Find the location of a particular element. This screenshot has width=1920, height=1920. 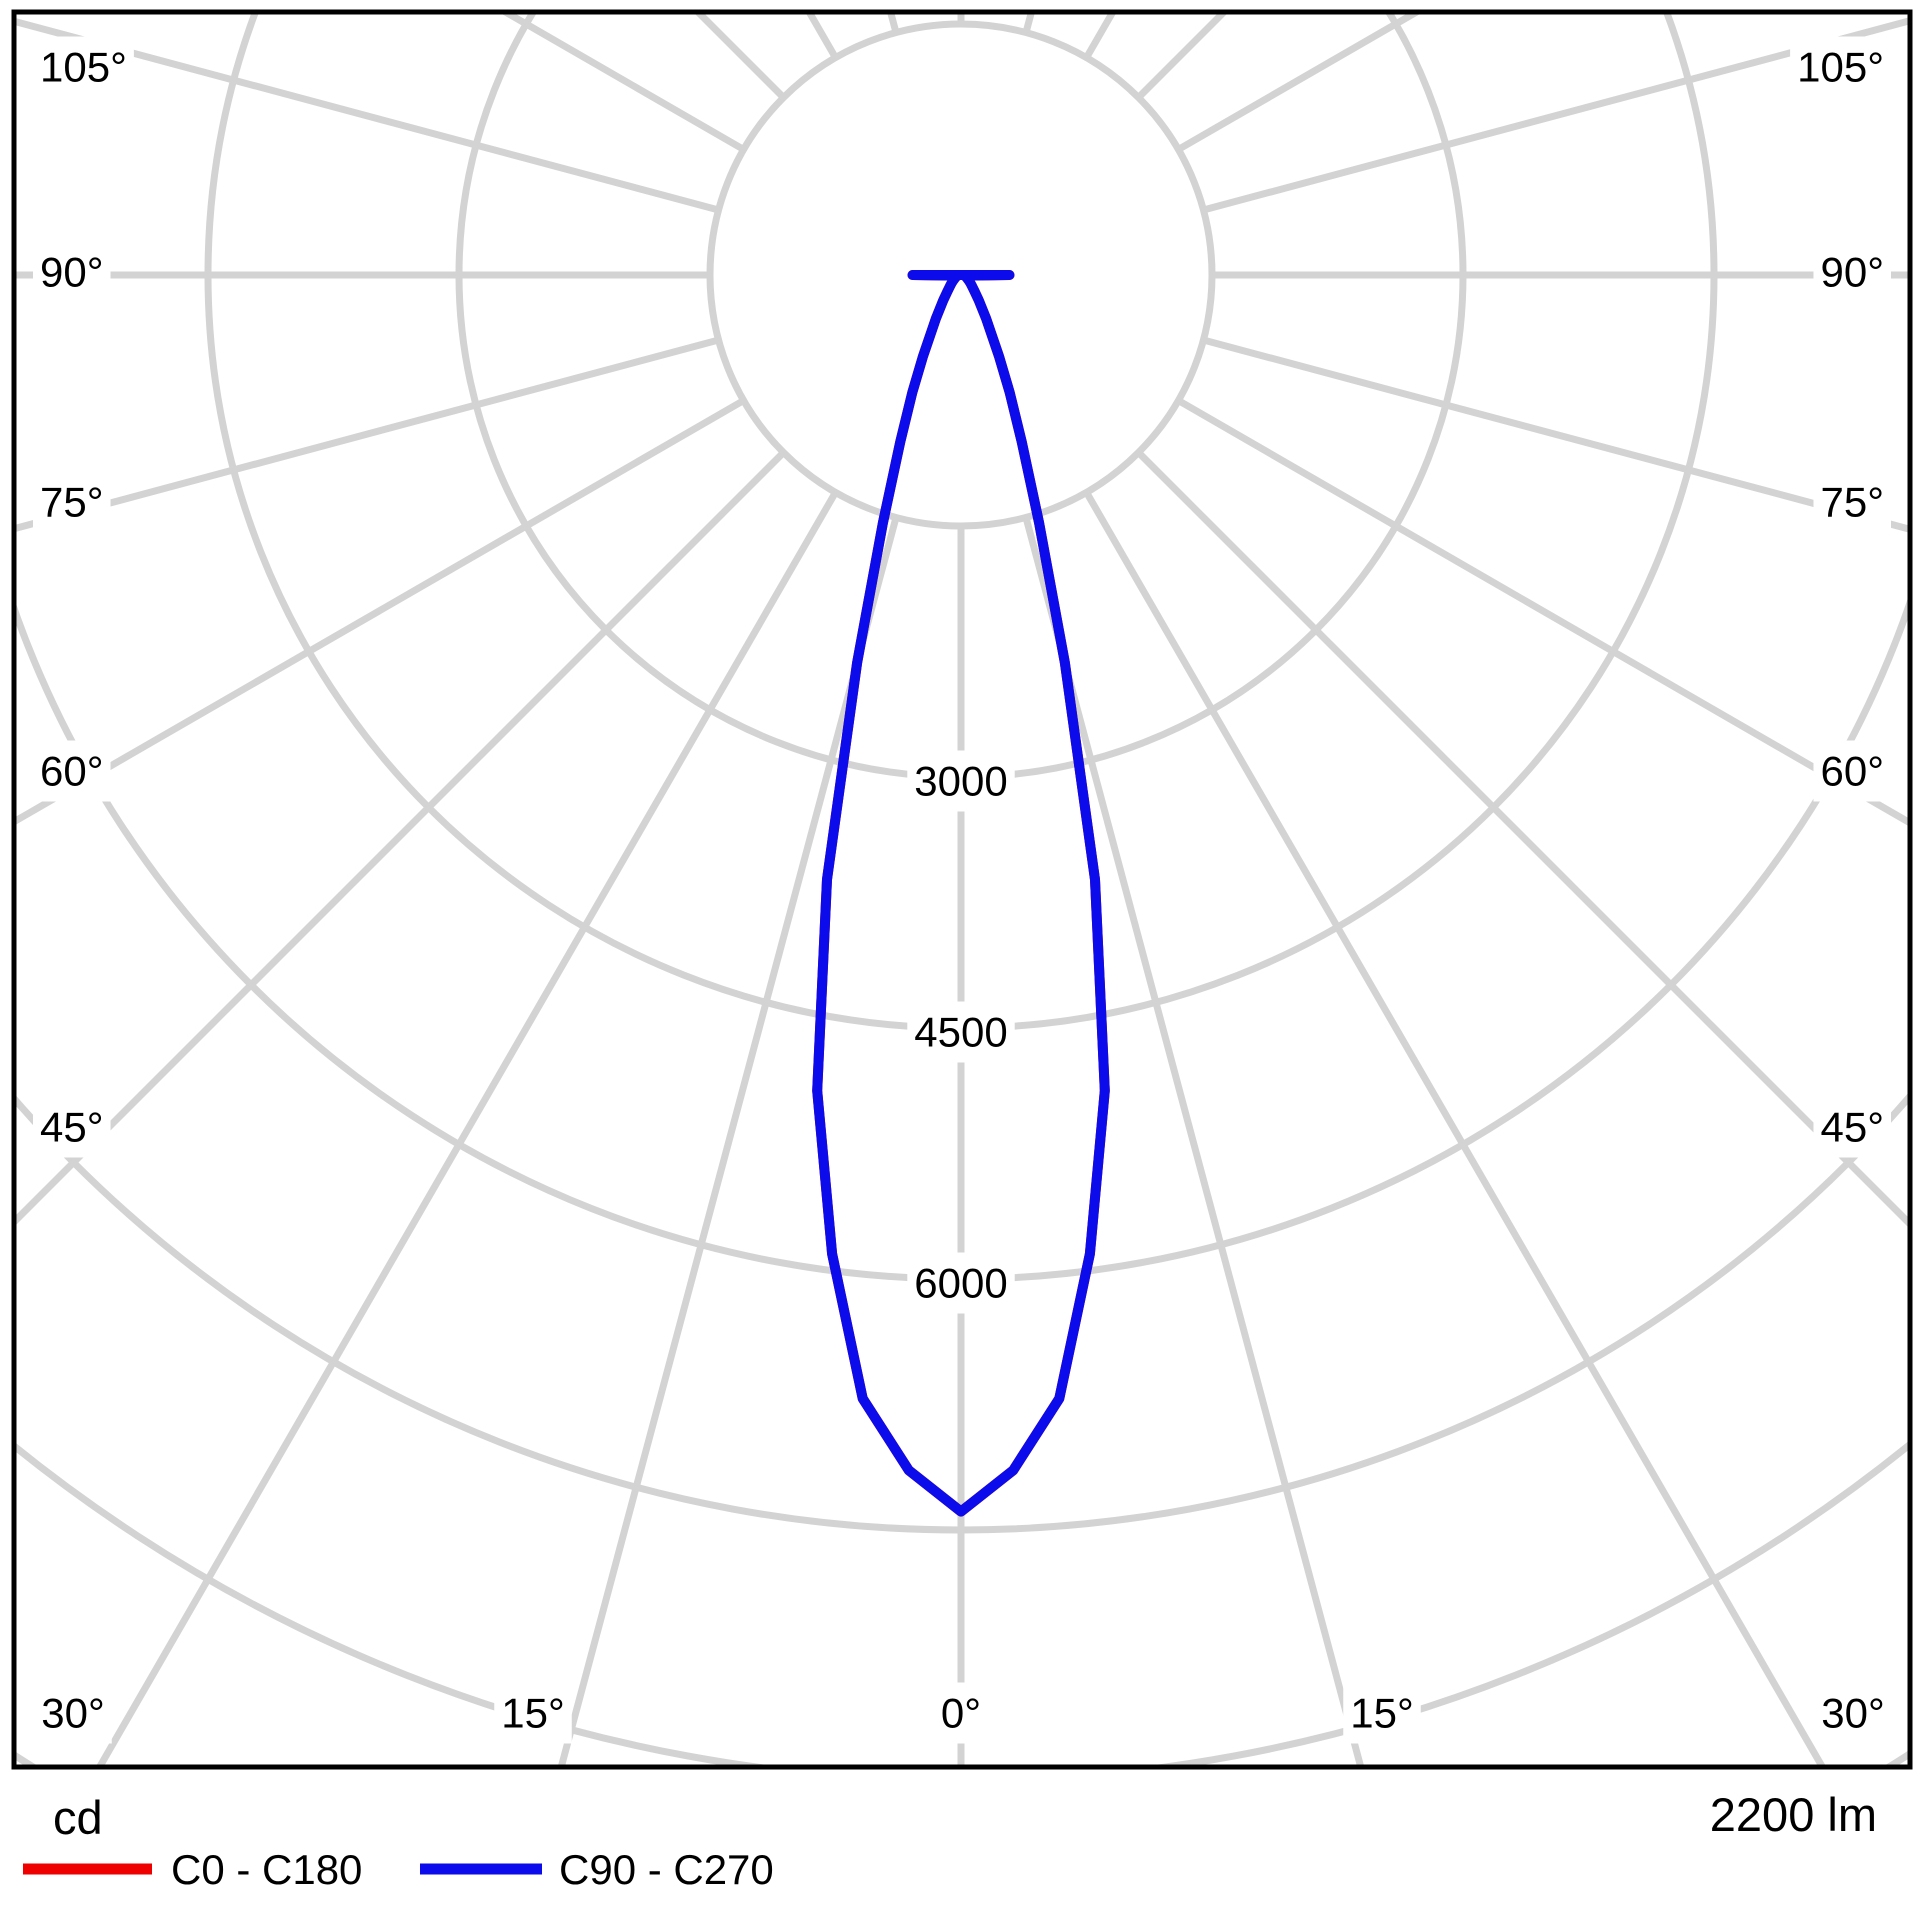

angle-label-right-75: 75° is located at coordinates (1852, 502).